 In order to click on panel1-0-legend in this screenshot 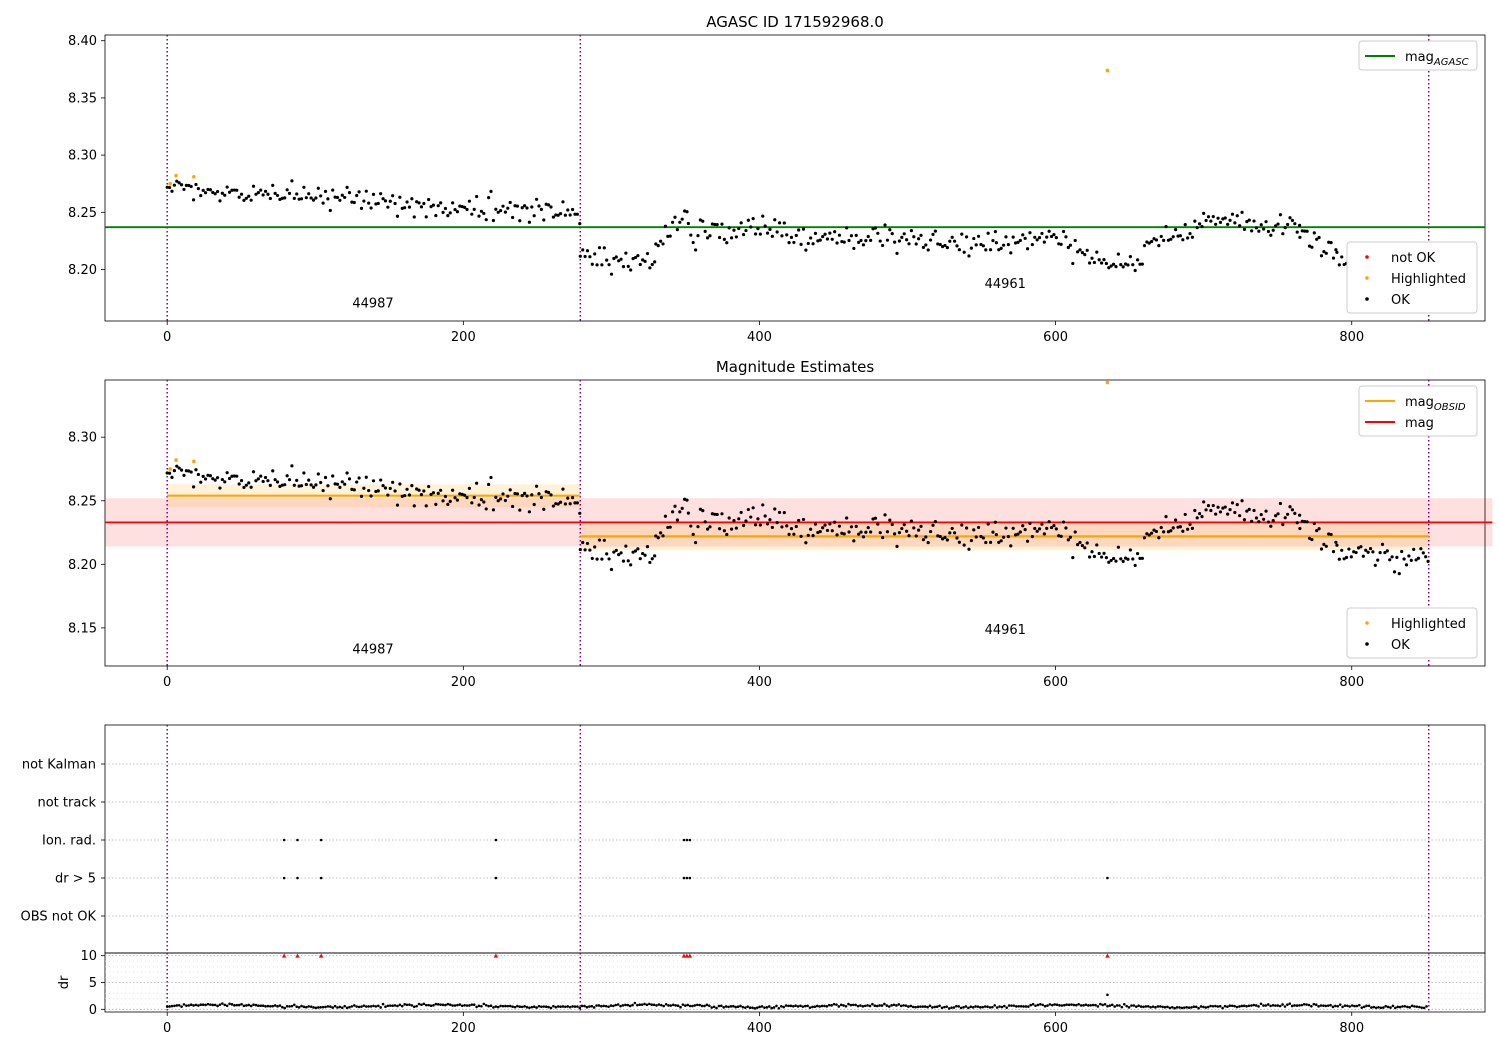, I will do `click(1418, 411)`.